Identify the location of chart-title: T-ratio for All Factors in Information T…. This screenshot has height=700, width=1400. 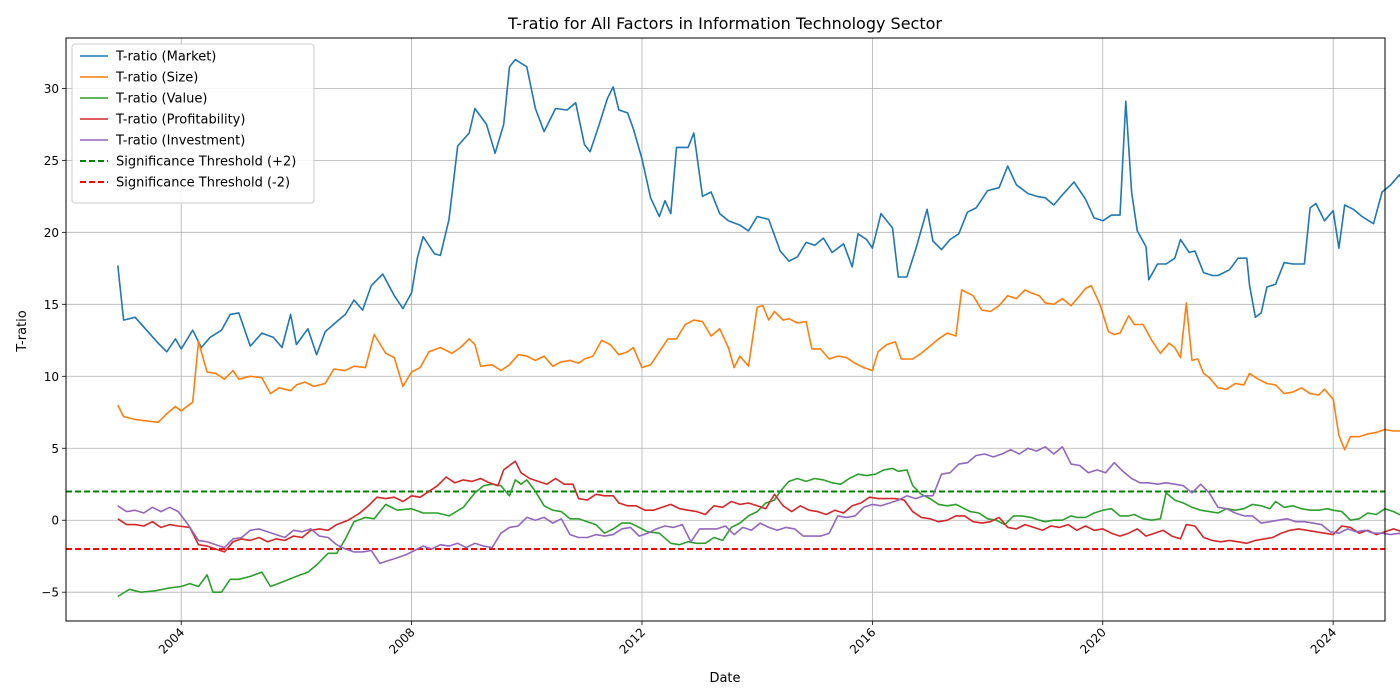
(724, 23).